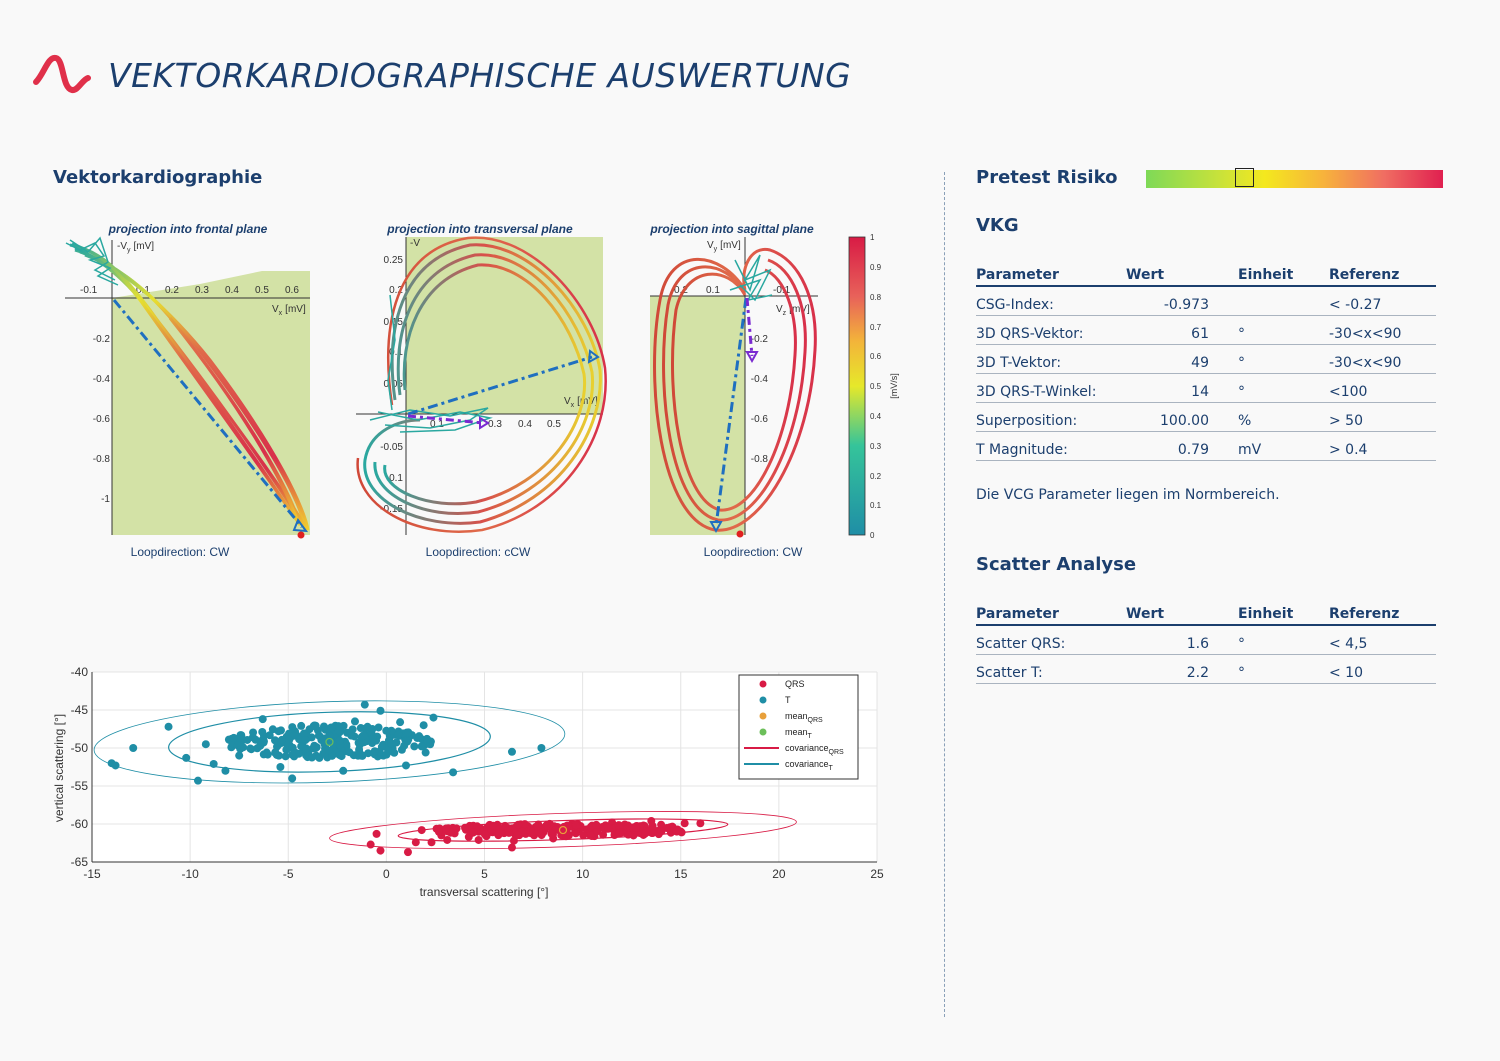 The width and height of the screenshot is (1500, 1061). What do you see at coordinates (1382, 417) in the screenshot?
I see `param-reference: > 50` at bounding box center [1382, 417].